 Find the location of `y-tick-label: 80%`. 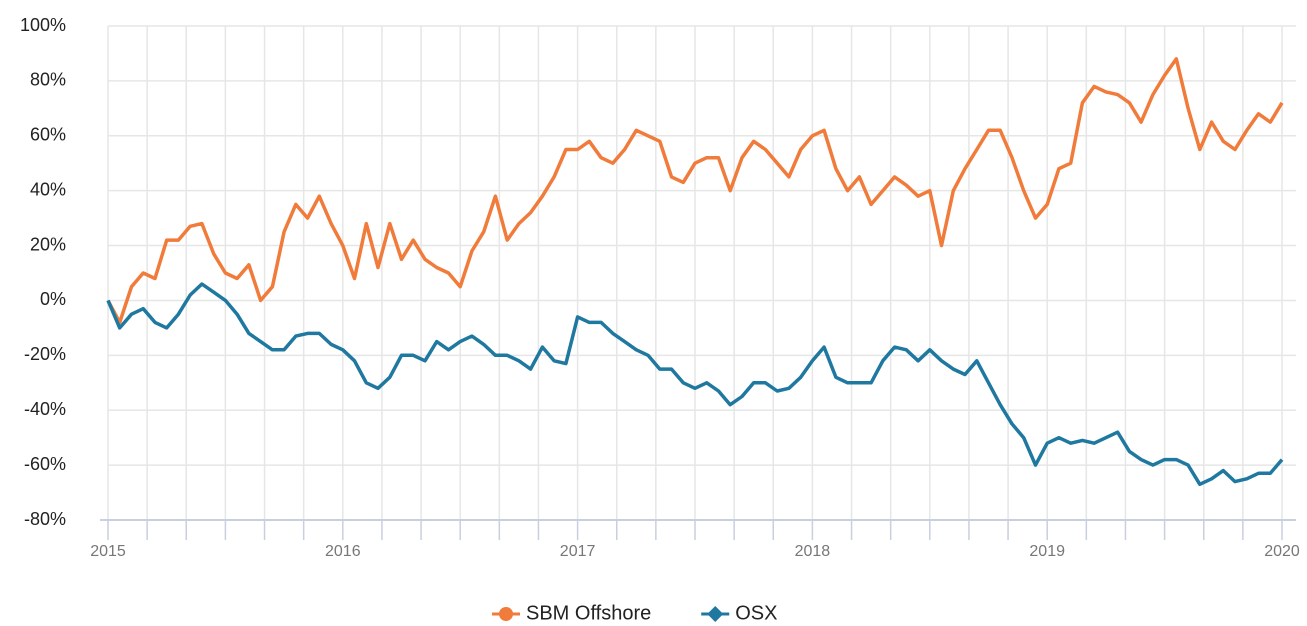

y-tick-label: 80% is located at coordinates (48, 80).